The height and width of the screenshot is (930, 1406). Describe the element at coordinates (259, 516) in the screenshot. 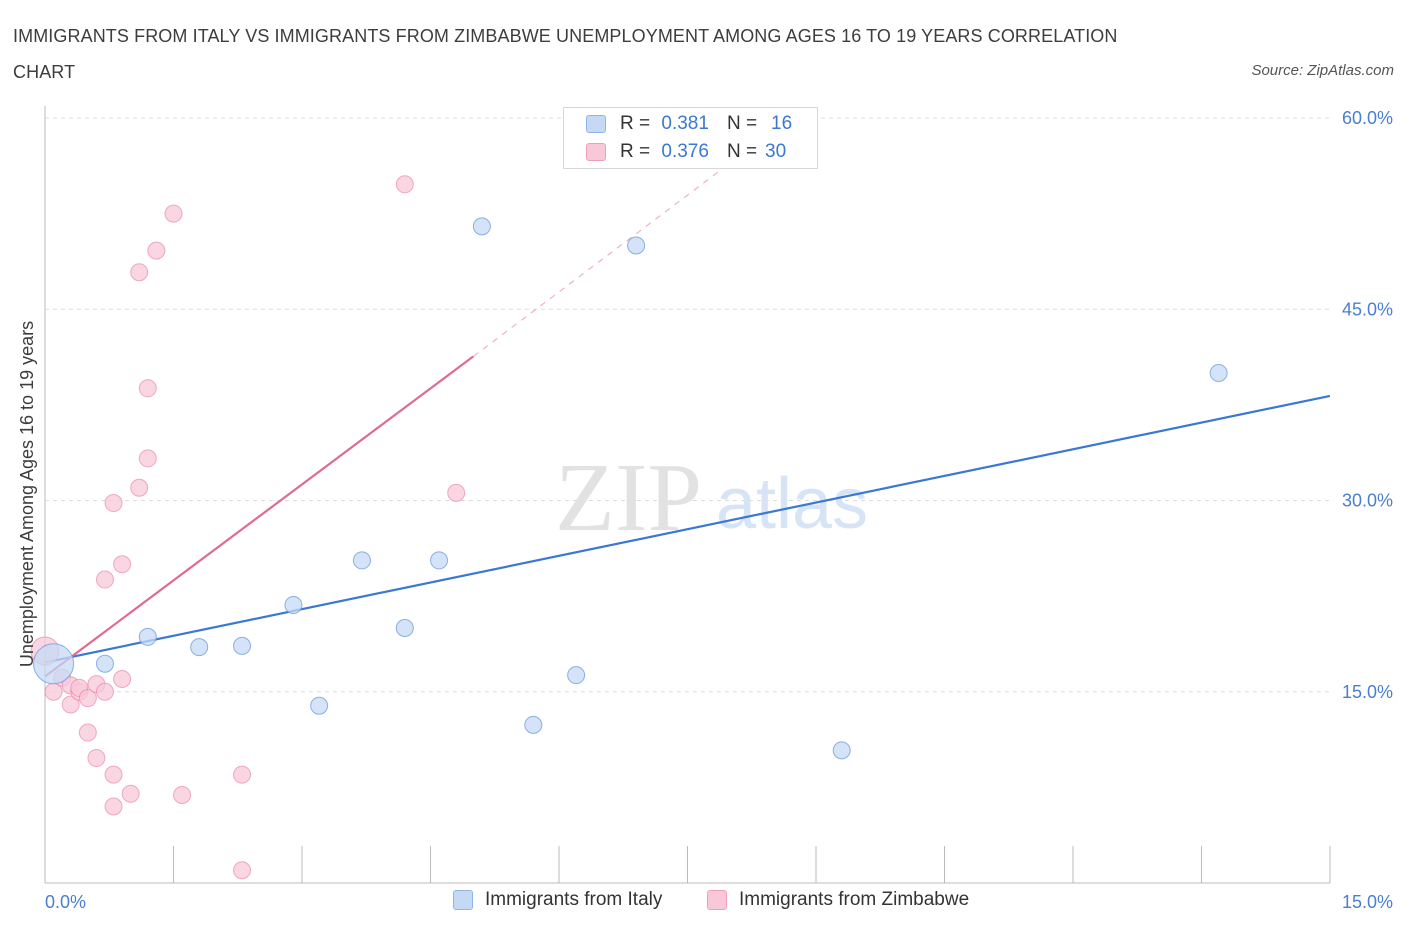

I see `trend-line-zimbabwe` at that location.